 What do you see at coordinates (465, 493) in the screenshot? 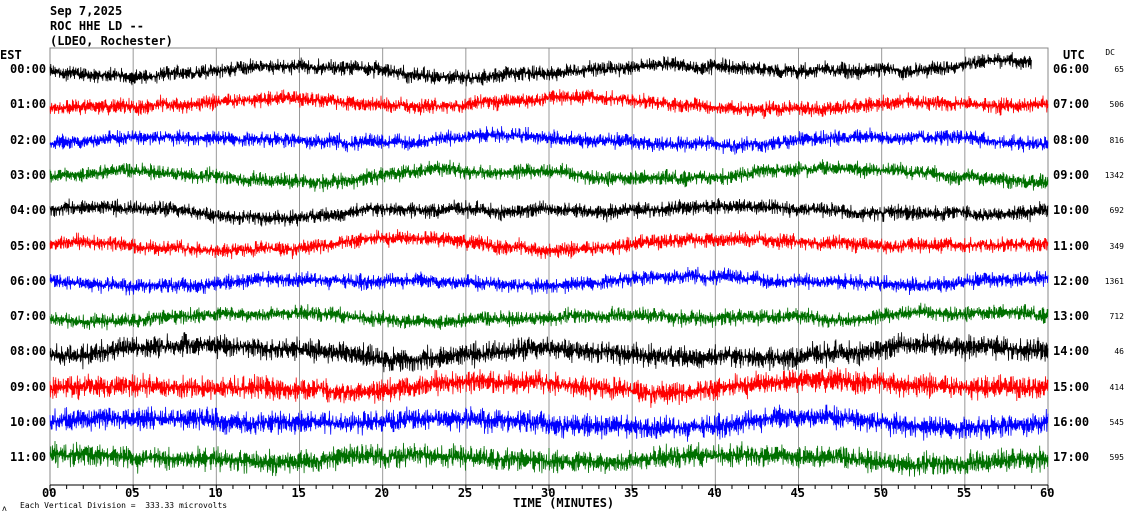
I see `x-tick-label: 25` at bounding box center [465, 493].